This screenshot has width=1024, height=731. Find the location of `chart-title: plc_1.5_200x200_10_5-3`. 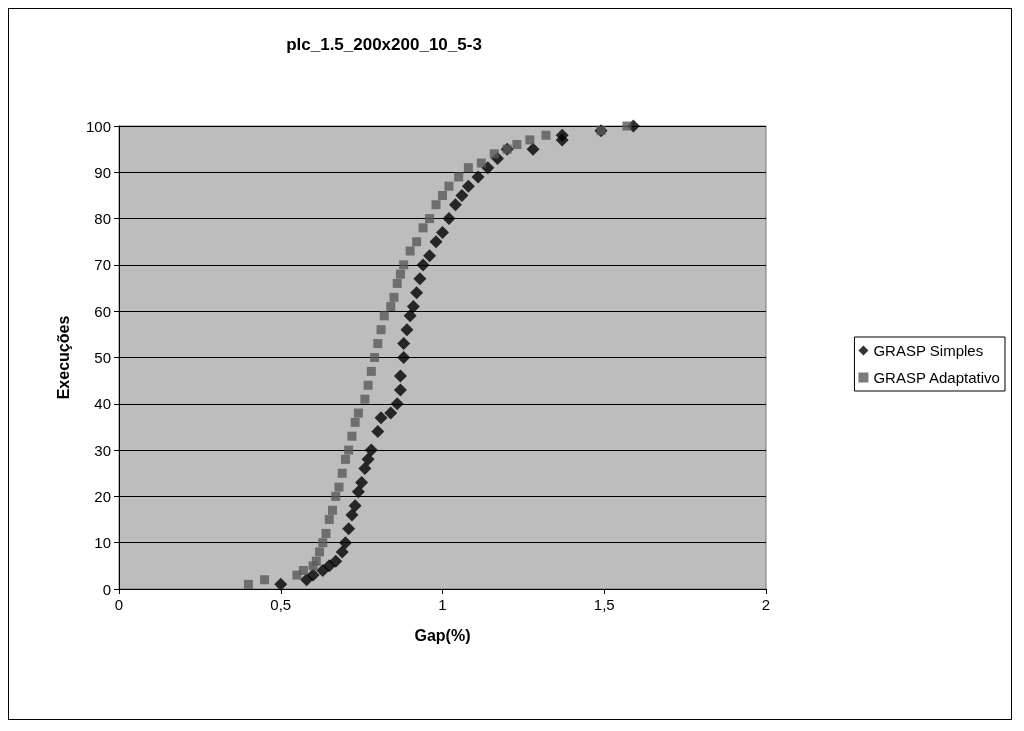

chart-title: plc_1.5_200x200_10_5-3 is located at coordinates (384, 44).